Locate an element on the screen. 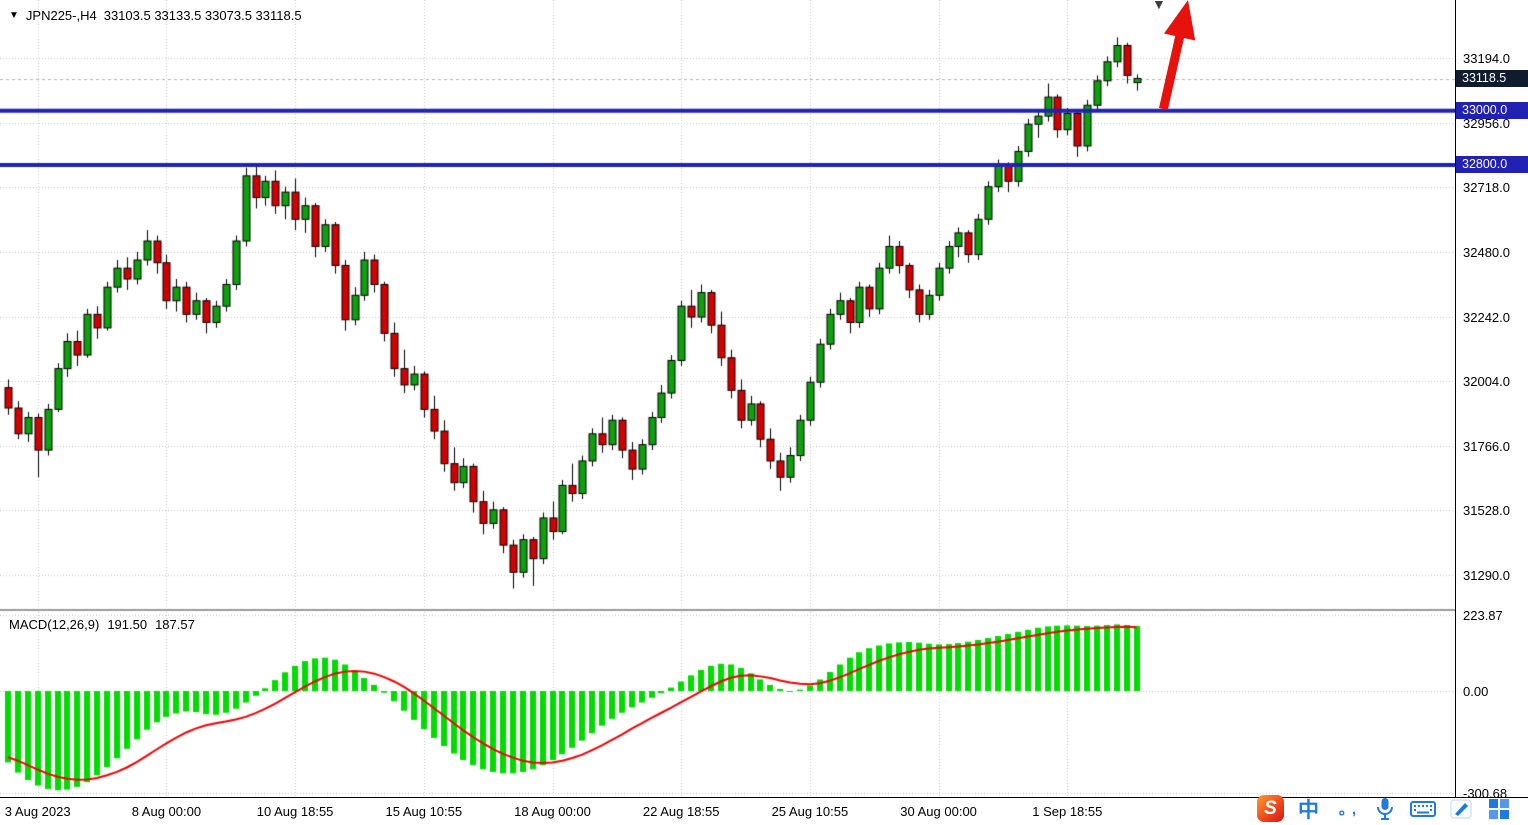 Image resolution: width=1528 pixels, height=825 pixels. price-tick-label: 32004.0 is located at coordinates (1486, 382).